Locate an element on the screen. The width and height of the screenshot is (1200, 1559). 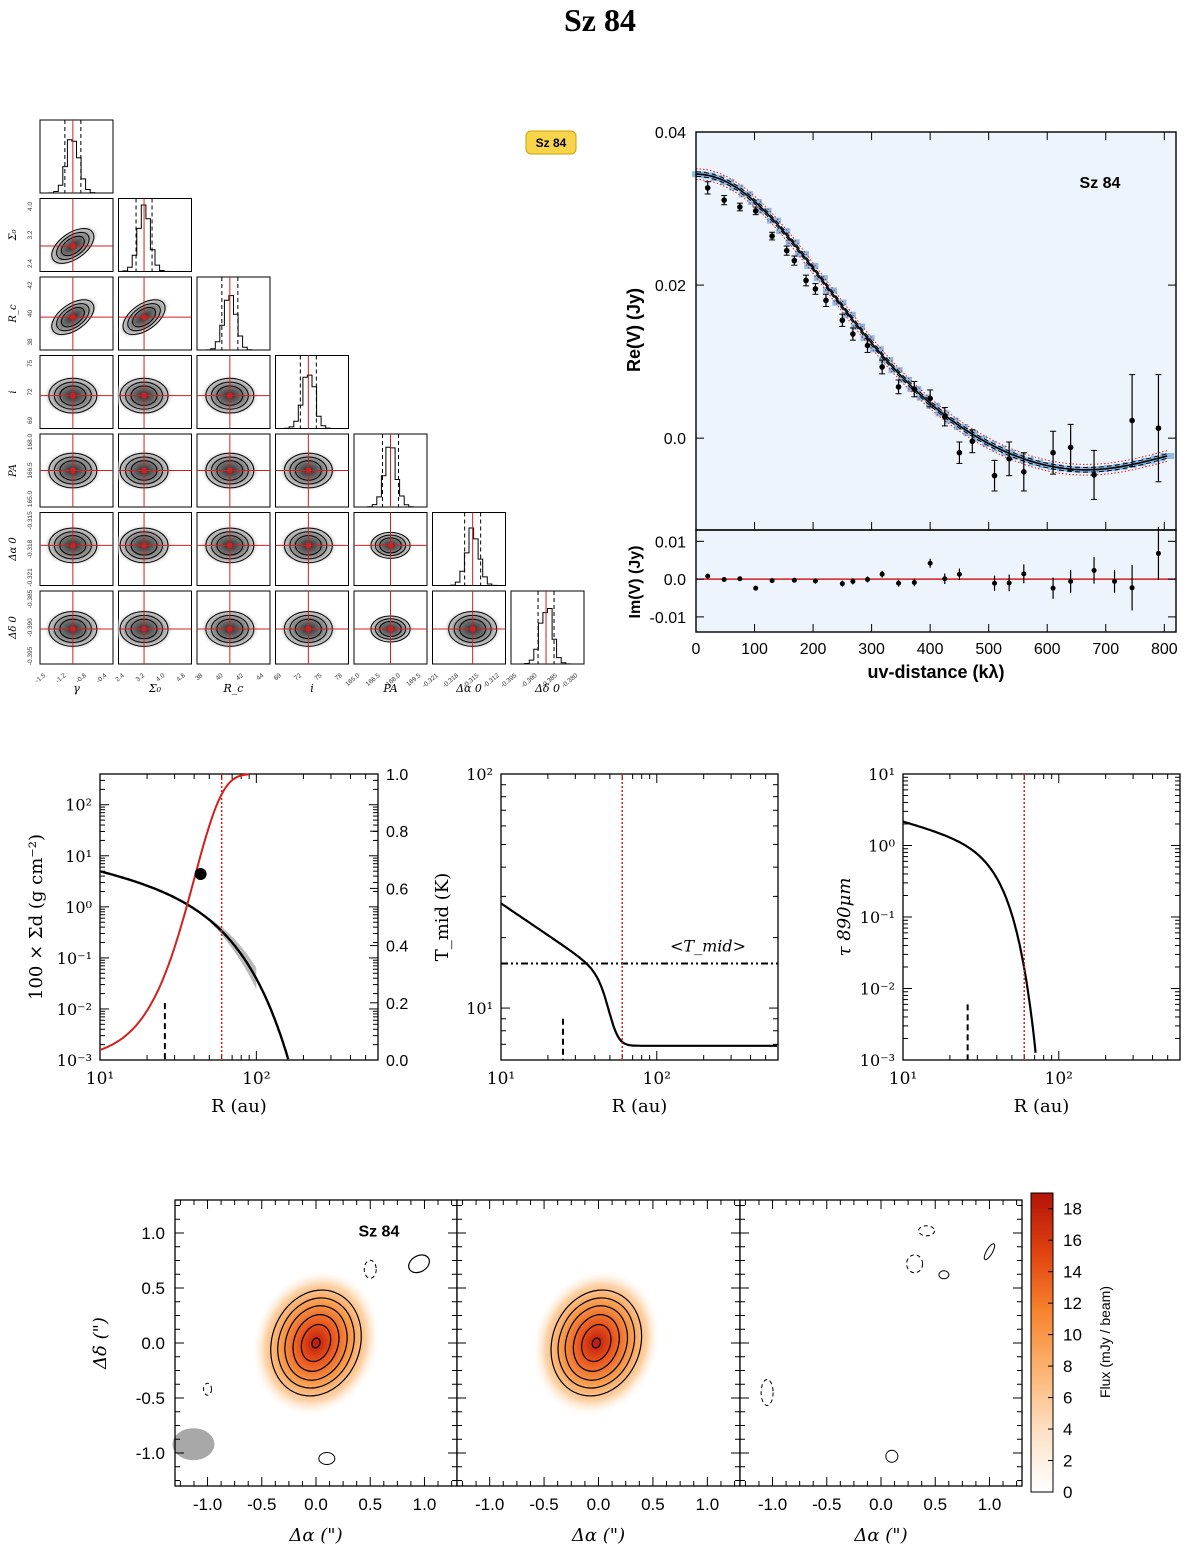
corner-panel is located at coordinates (547, 627).